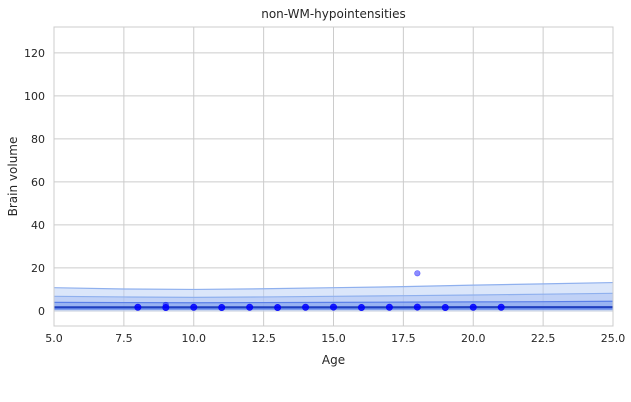  What do you see at coordinates (613, 338) in the screenshot?
I see `x-tick-label: 25.0` at bounding box center [613, 338].